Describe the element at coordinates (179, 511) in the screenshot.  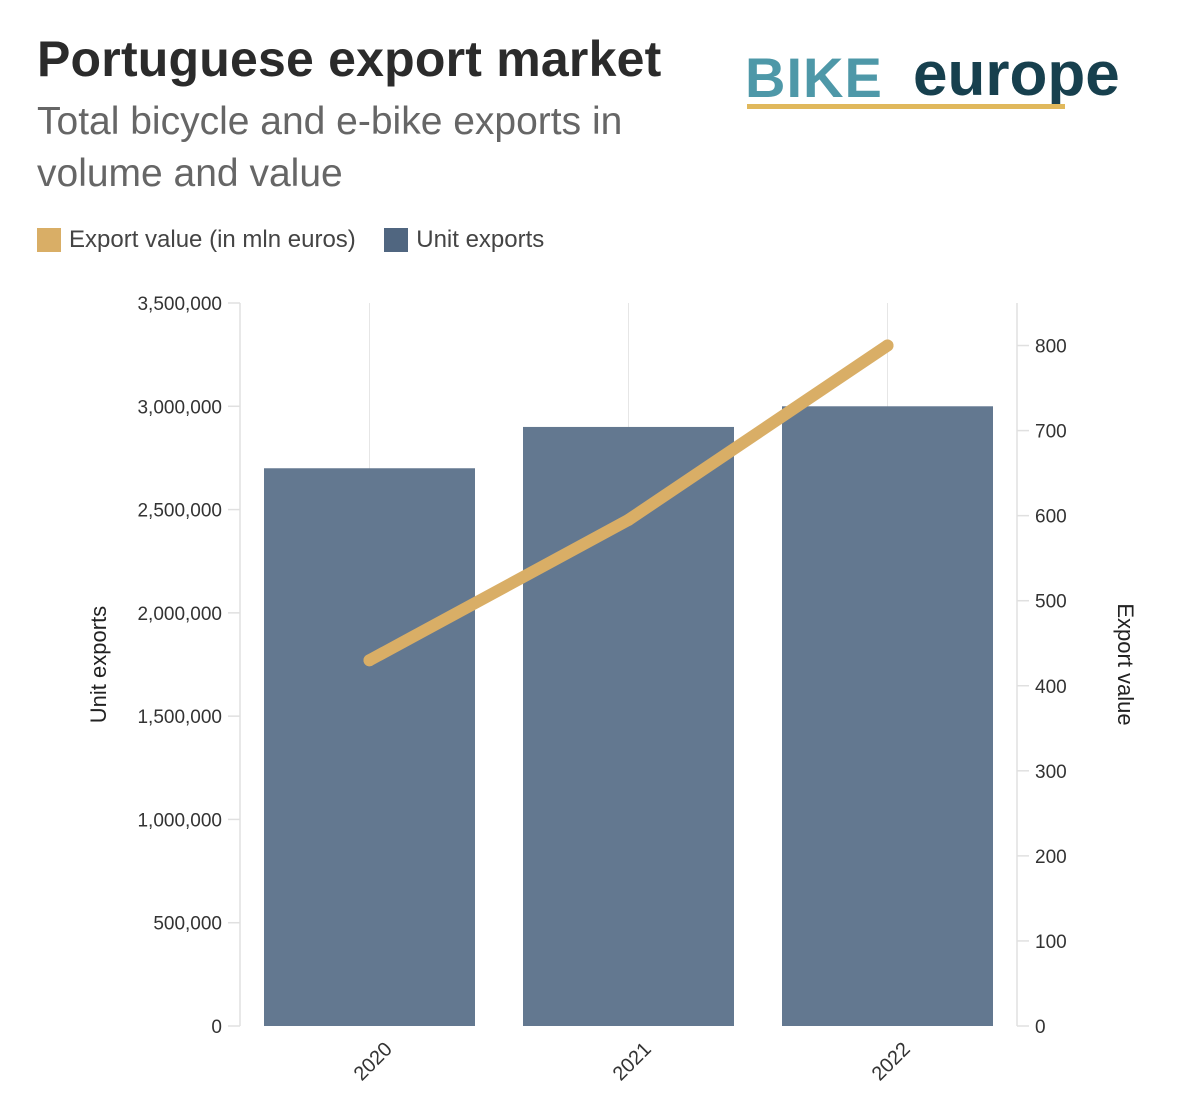
I see `y-tick-label: 2,500,000` at that location.